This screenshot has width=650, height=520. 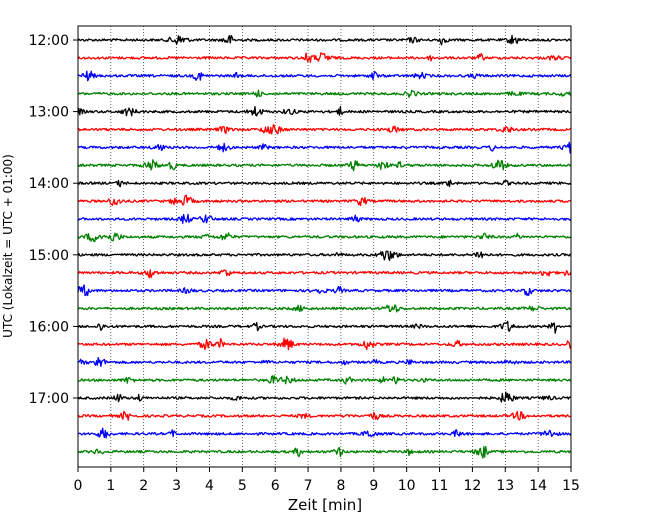 I want to click on x-tick-label: 6, so click(x=275, y=486).